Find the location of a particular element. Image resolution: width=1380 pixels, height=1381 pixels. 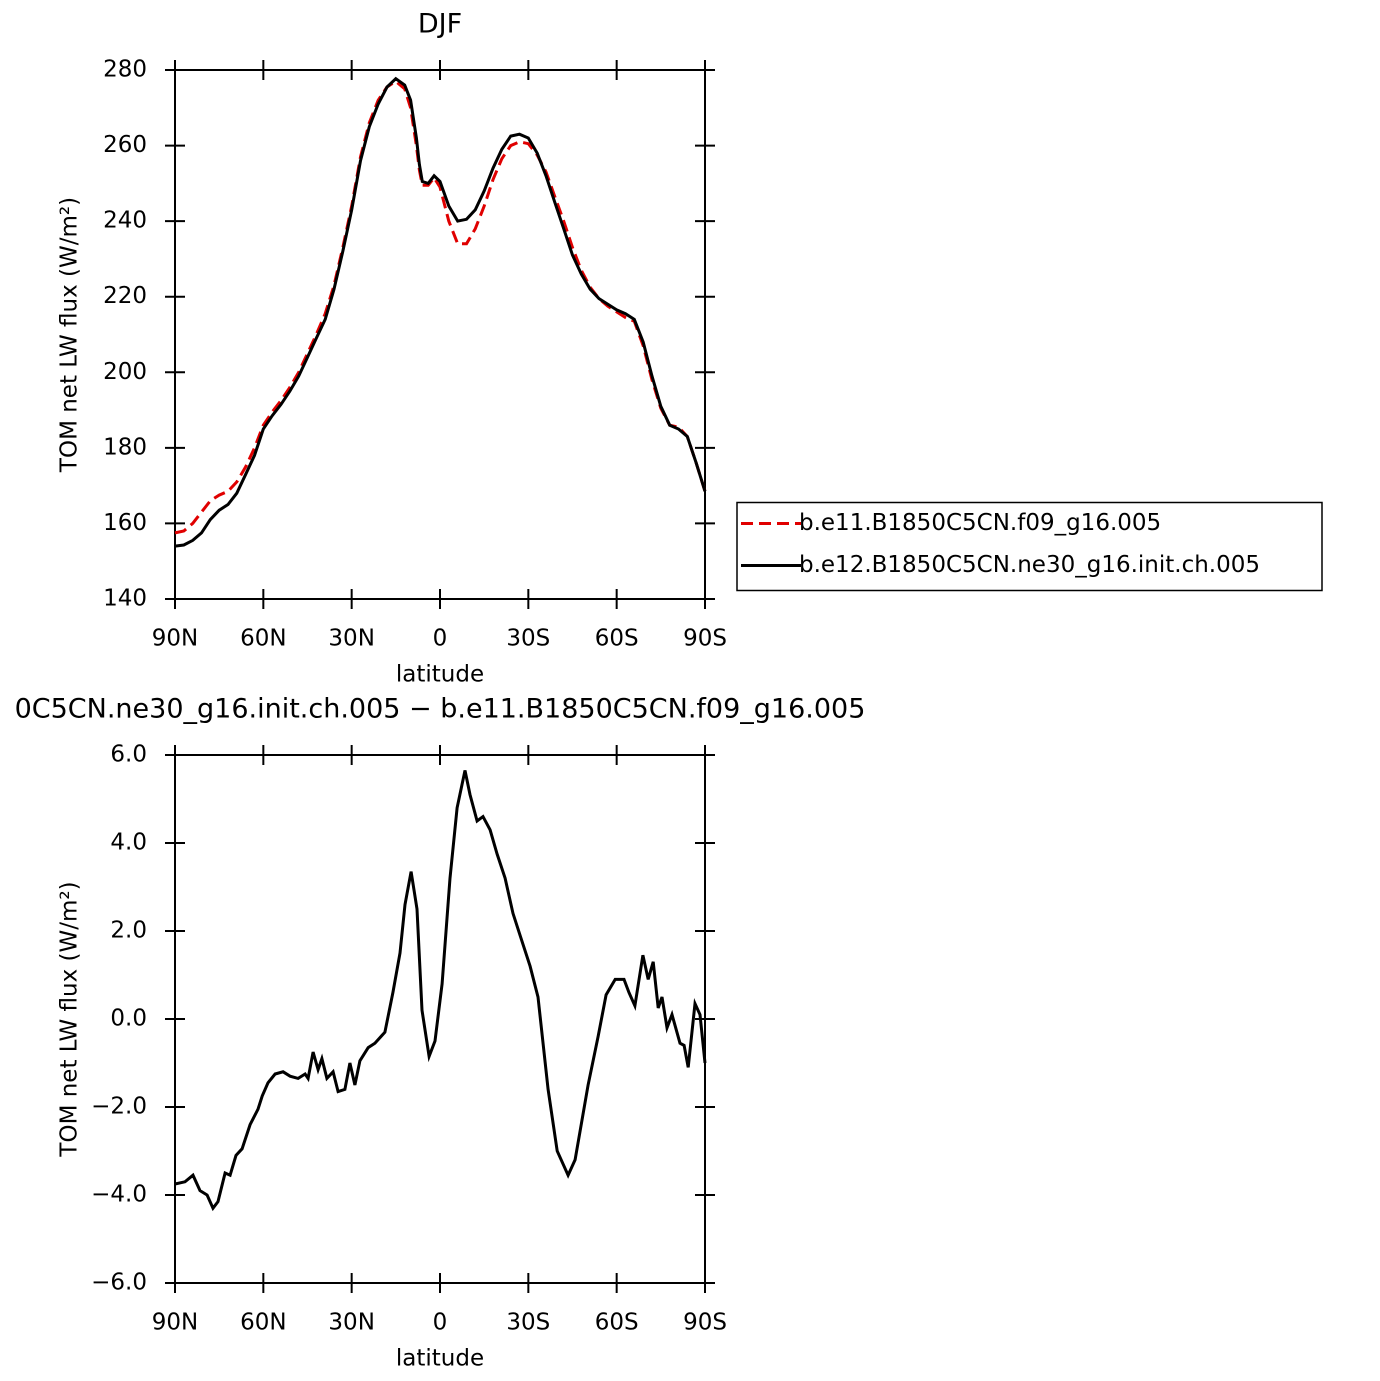

y-tick-label: 200 is located at coordinates (125, 372).